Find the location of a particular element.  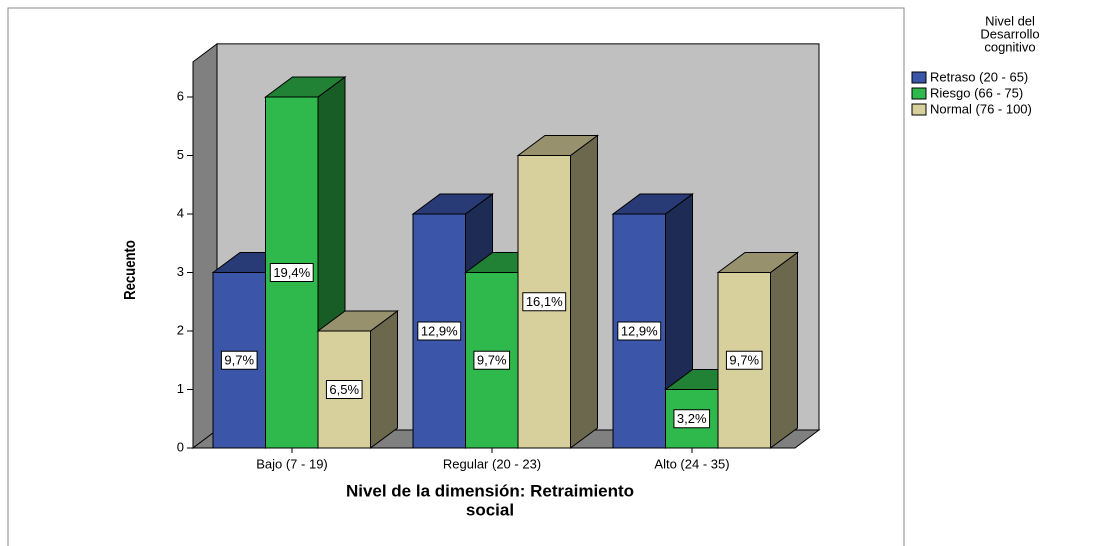

y-tick-label: 5 is located at coordinates (180, 154).